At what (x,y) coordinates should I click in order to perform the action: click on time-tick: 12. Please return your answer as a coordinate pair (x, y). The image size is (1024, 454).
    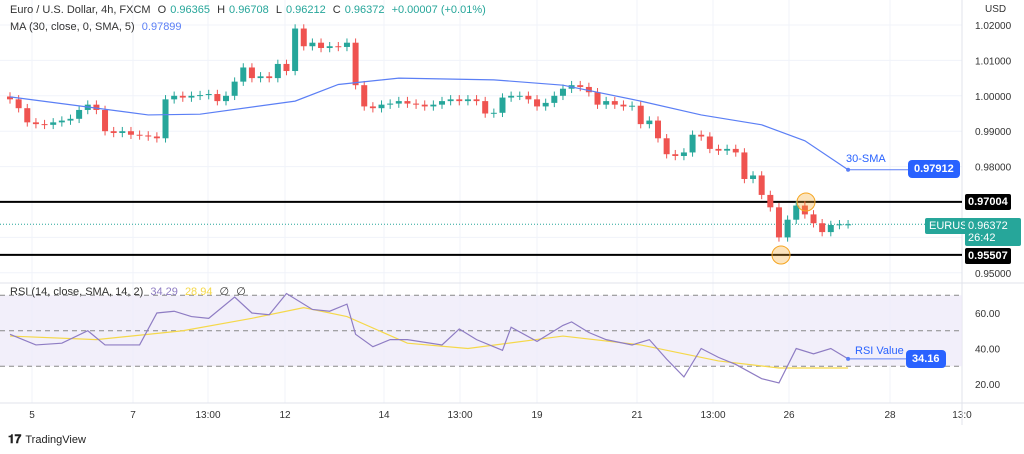
    Looking at the image, I should click on (285, 415).